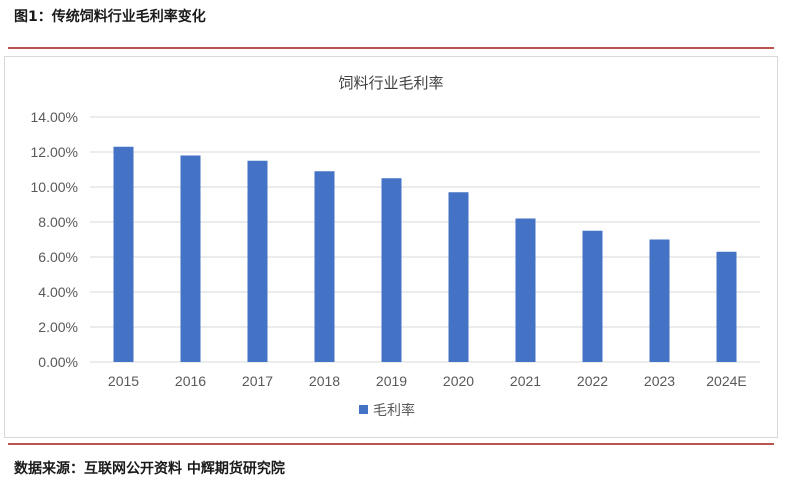 The height and width of the screenshot is (486, 790). What do you see at coordinates (391, 381) in the screenshot?
I see `x-tick-label: 2019` at bounding box center [391, 381].